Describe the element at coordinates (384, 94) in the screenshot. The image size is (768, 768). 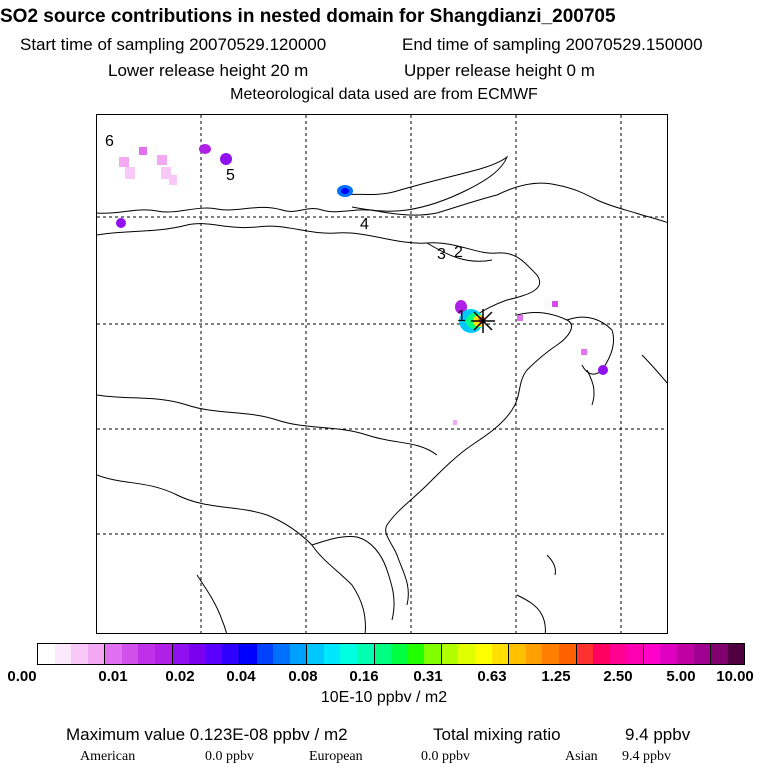
I see `met-data-label: Meteorological data used are from ECMWF` at that location.